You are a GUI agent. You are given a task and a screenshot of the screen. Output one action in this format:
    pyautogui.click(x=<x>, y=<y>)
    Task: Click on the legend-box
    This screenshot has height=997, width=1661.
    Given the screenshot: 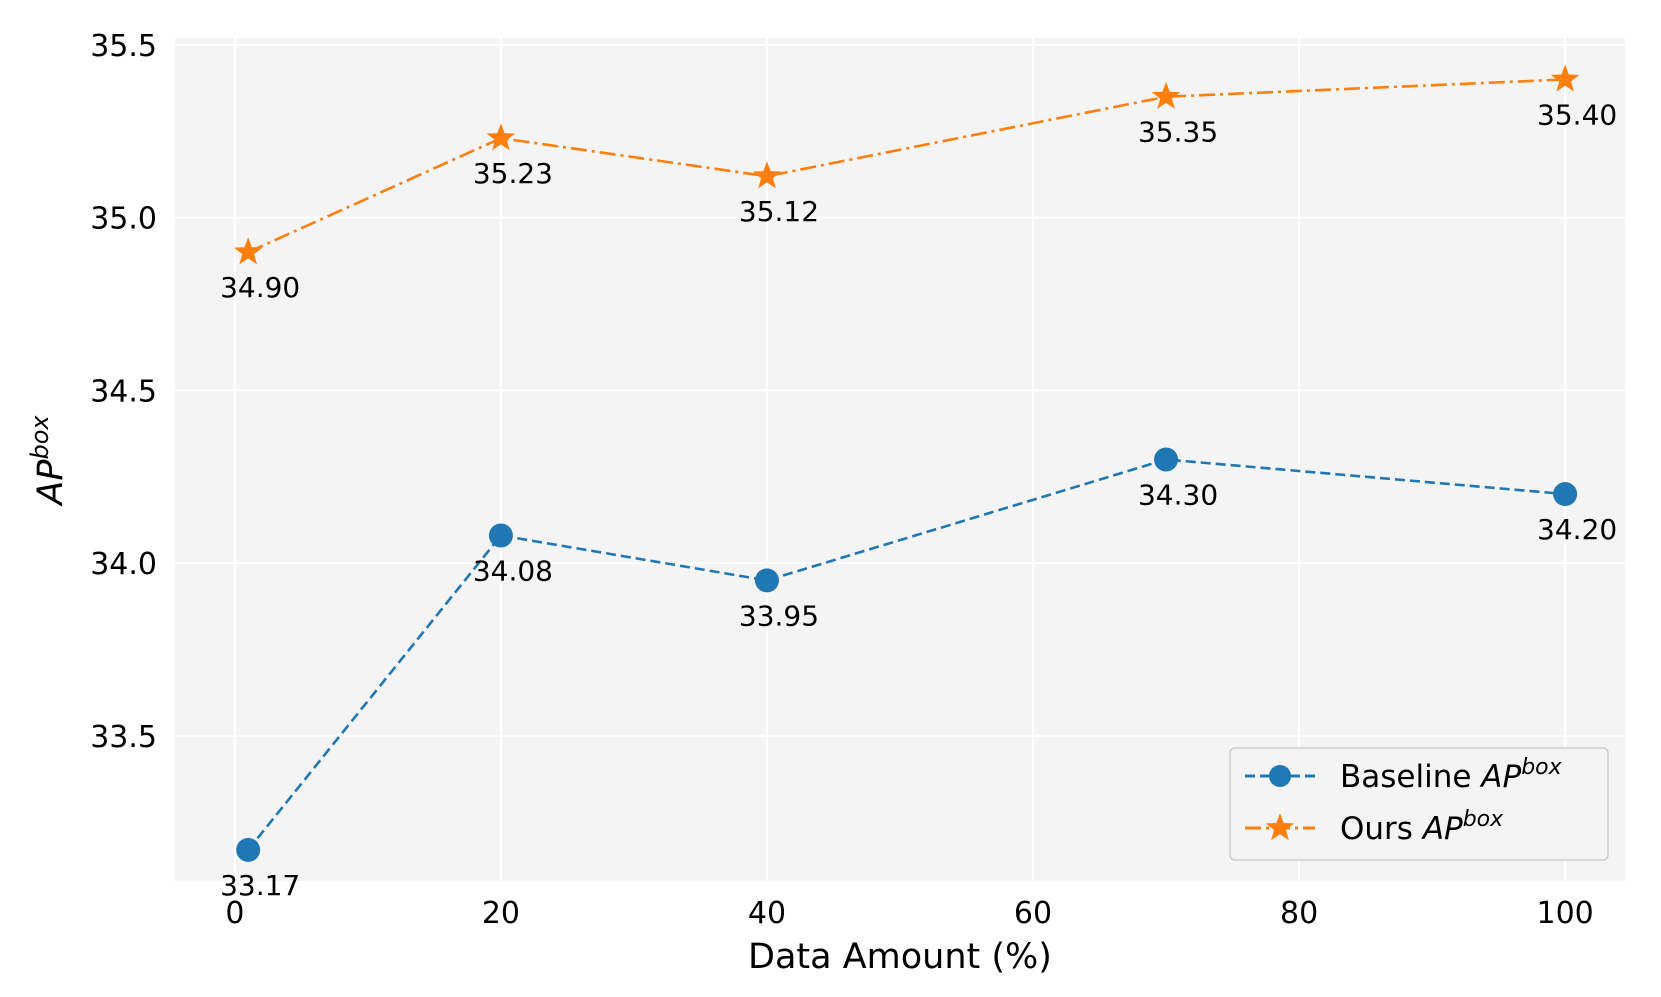 What is the action you would take?
    pyautogui.click(x=1419, y=804)
    